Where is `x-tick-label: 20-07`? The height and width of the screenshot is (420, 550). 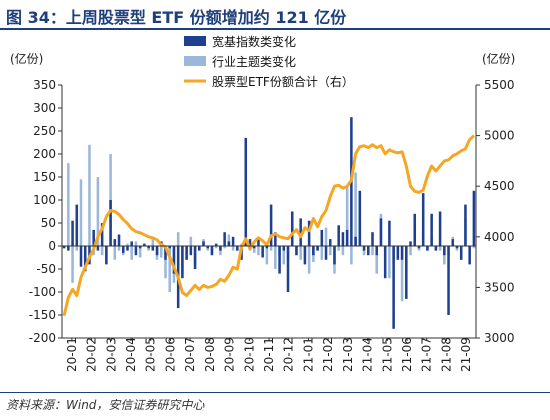 x-tick-label: 20-07 is located at coordinates (190, 354).